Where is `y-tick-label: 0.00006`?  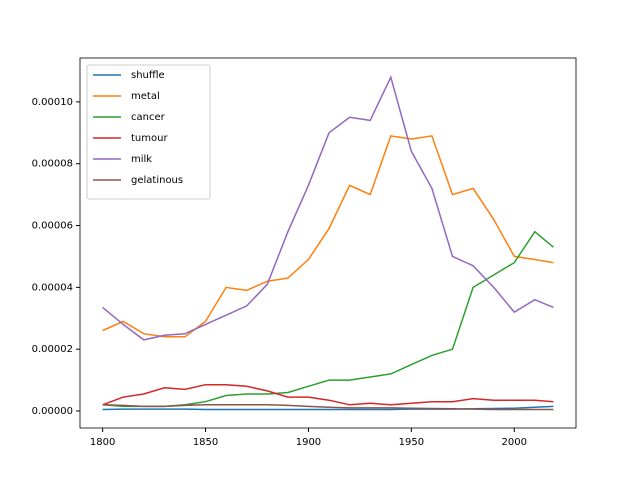 y-tick-label: 0.00006 is located at coordinates (52, 226).